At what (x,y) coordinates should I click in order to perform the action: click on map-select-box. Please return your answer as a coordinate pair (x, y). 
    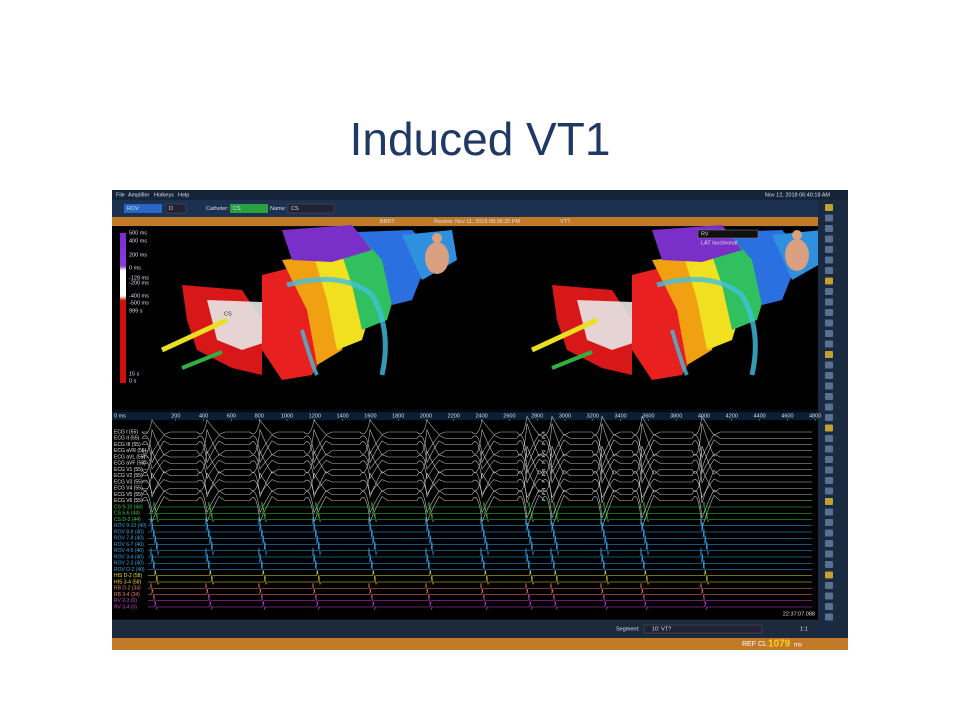
    Looking at the image, I should click on (143, 208).